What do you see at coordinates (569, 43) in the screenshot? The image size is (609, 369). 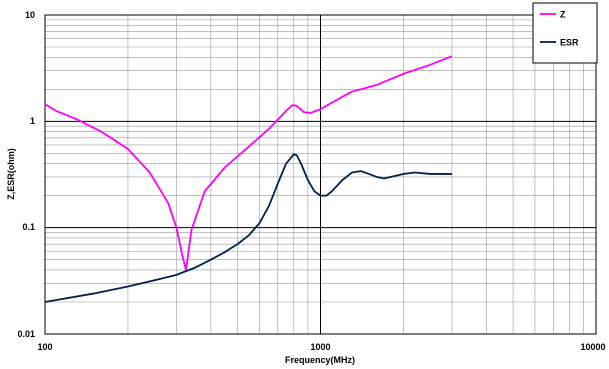 I see `legend-label-esr: ESR` at bounding box center [569, 43].